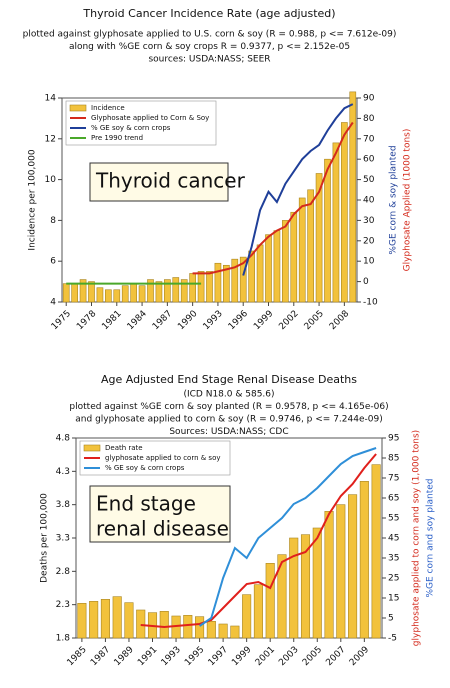 This screenshot has height=688, width=450. What do you see at coordinates (391, 619) in the screenshot?
I see `y2-tick-label: 5` at bounding box center [391, 619].